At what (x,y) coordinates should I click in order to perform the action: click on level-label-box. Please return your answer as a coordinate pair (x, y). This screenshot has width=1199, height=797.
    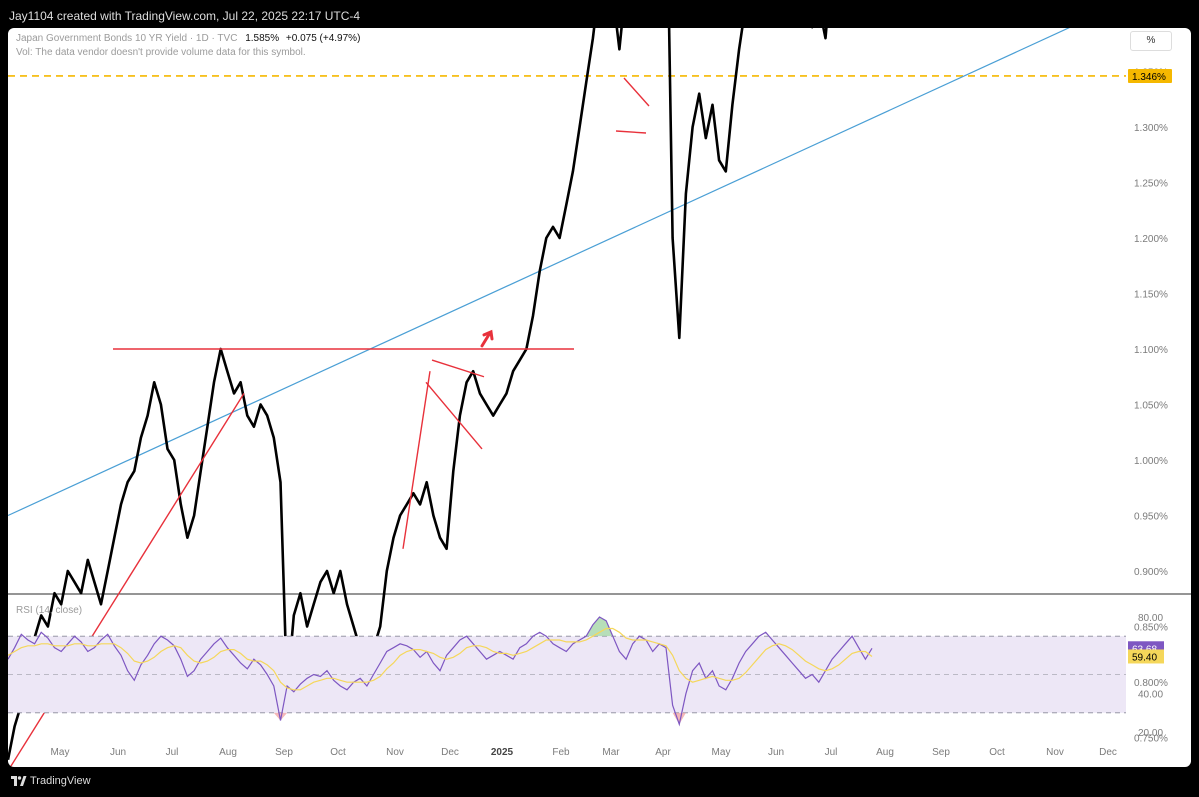
    Looking at the image, I should click on (1150, 75).